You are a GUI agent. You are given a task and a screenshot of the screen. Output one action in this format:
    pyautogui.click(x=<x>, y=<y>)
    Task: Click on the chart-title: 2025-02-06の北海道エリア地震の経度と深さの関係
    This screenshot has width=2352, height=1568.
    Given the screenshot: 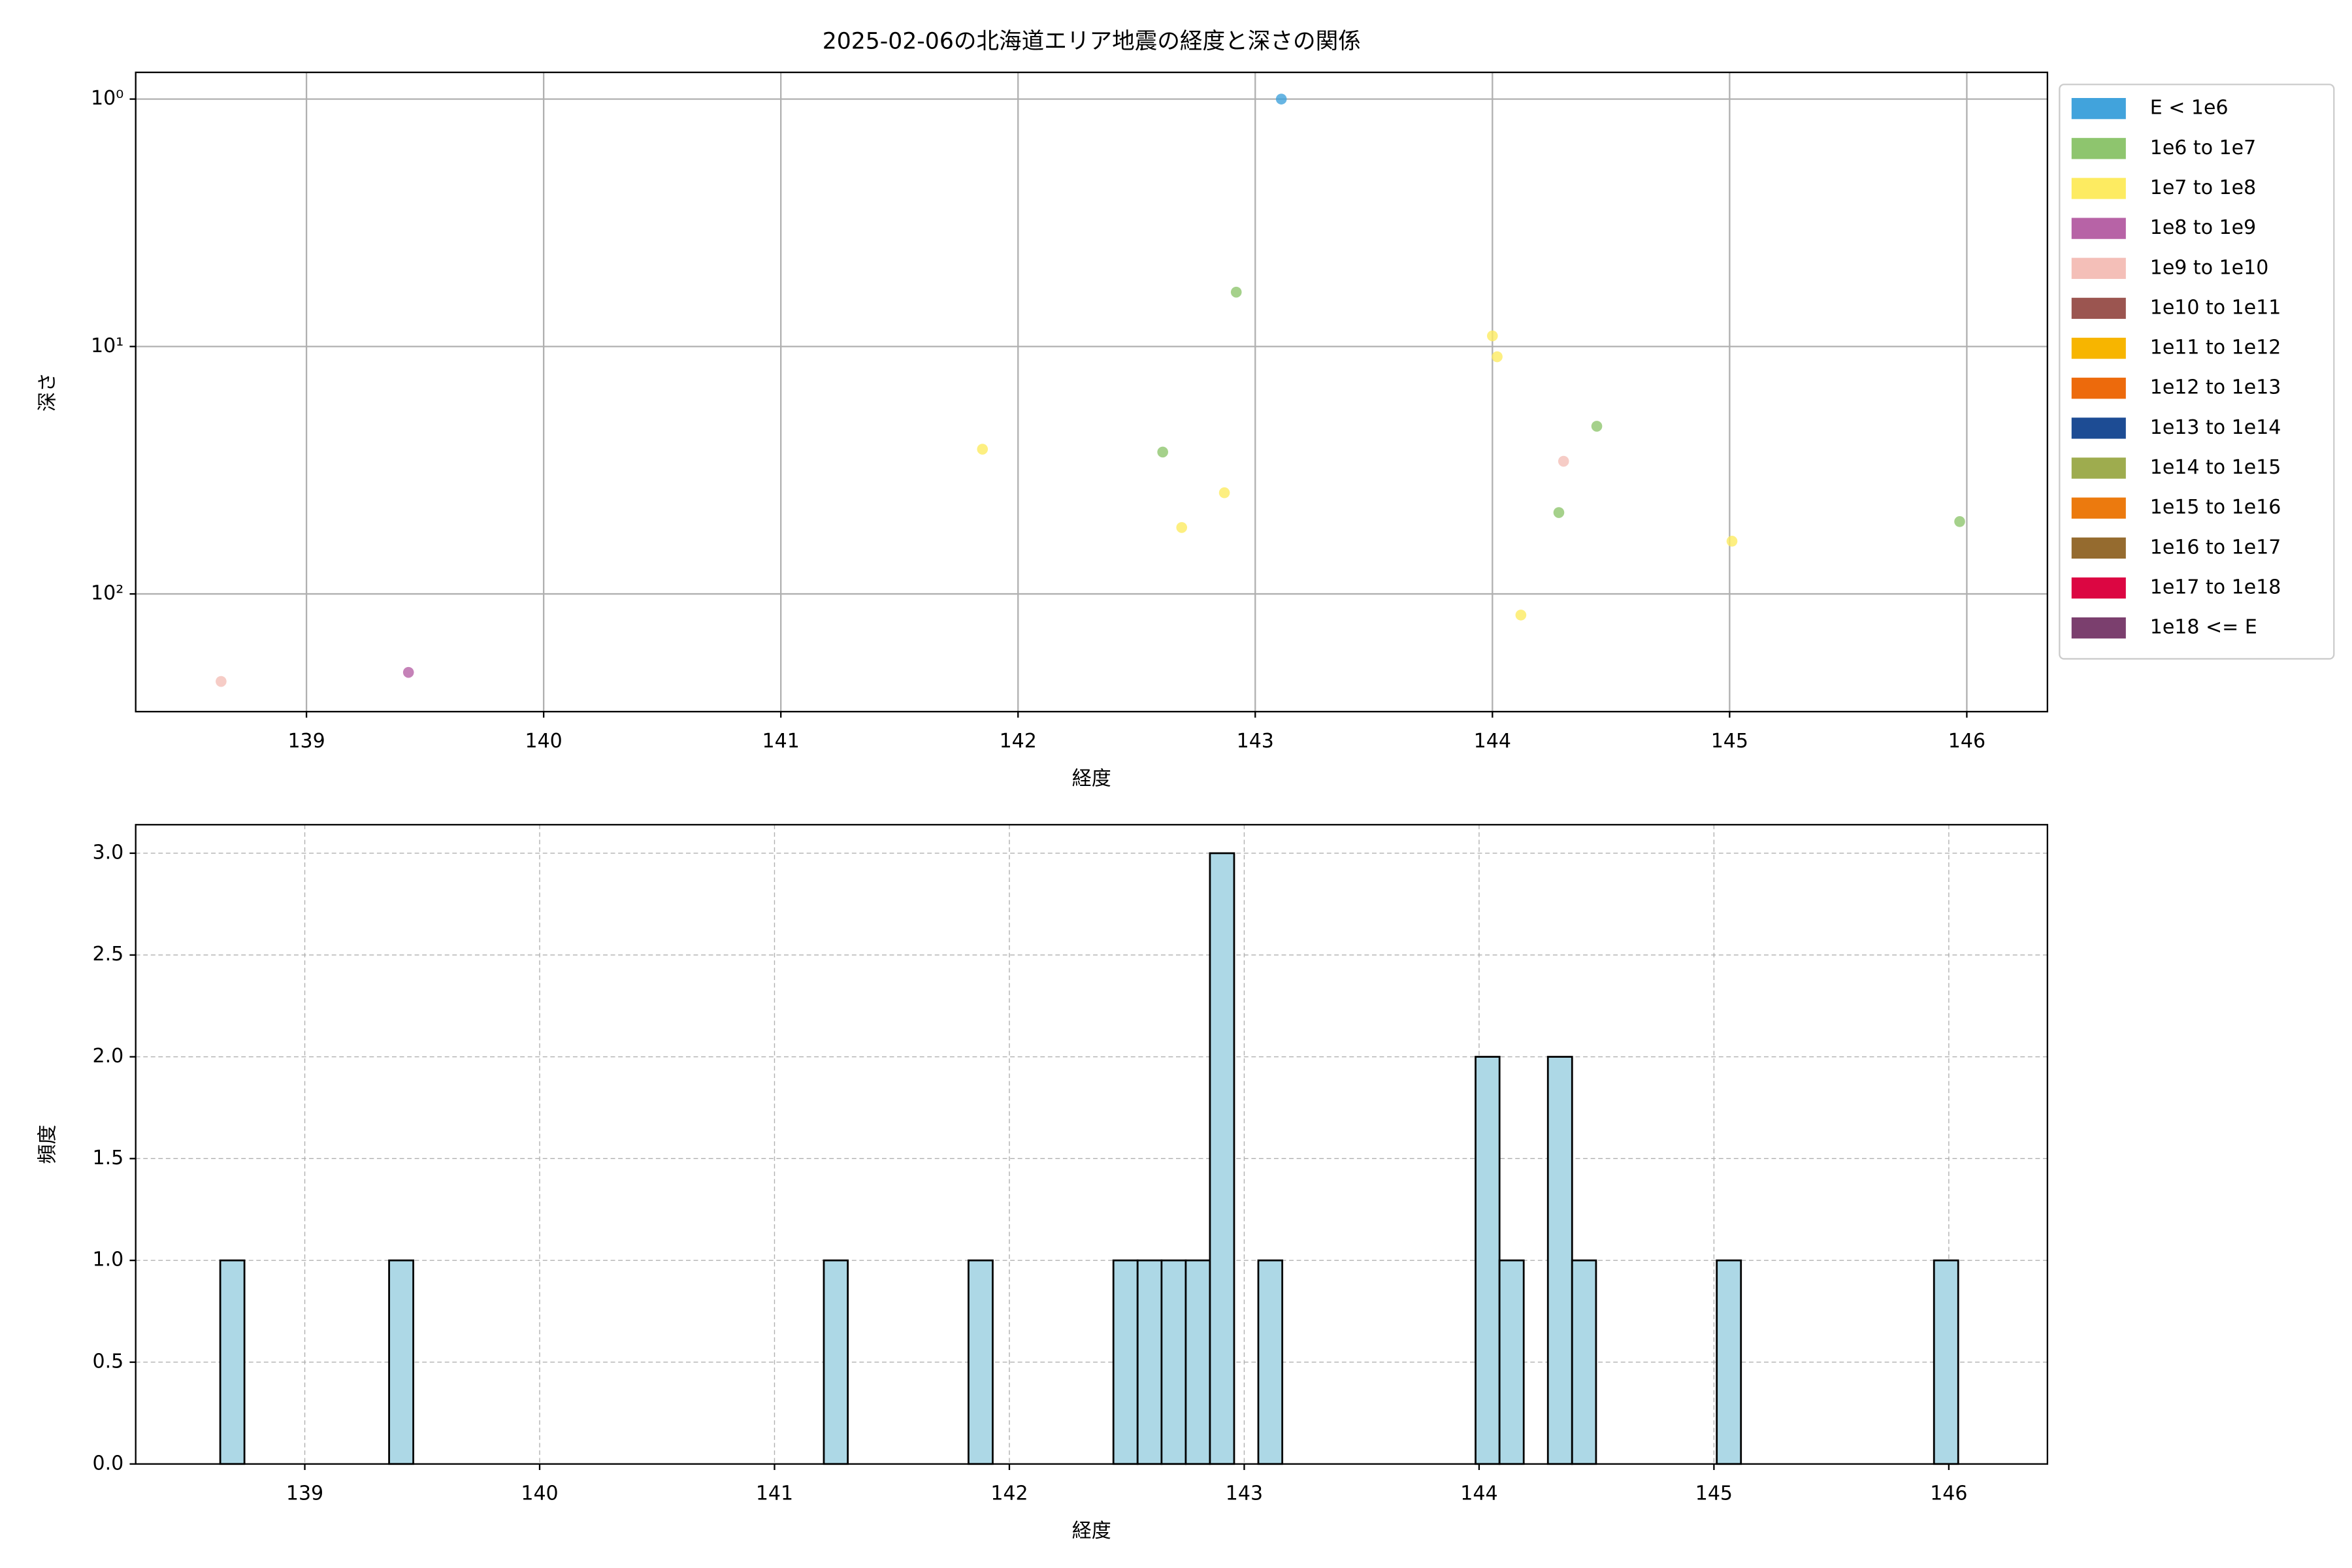 What is the action you would take?
    pyautogui.click(x=1092, y=42)
    